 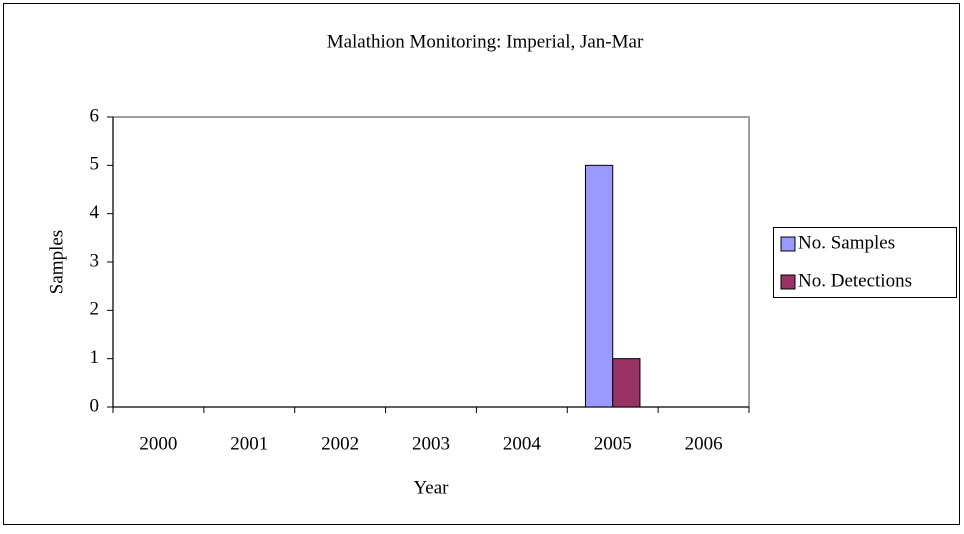 What do you see at coordinates (855, 280) in the screenshot?
I see `legend-label: No. Detections` at bounding box center [855, 280].